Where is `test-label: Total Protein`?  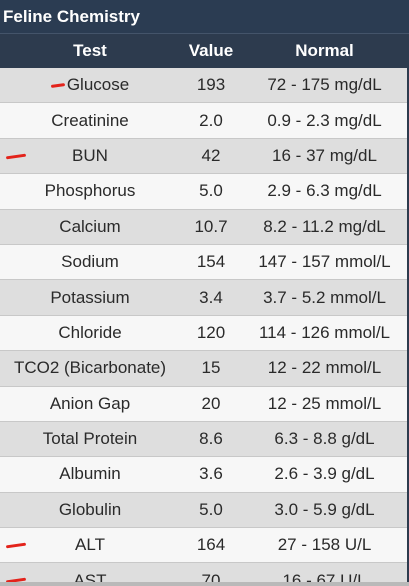
test-label: Total Protein is located at coordinates (90, 439).